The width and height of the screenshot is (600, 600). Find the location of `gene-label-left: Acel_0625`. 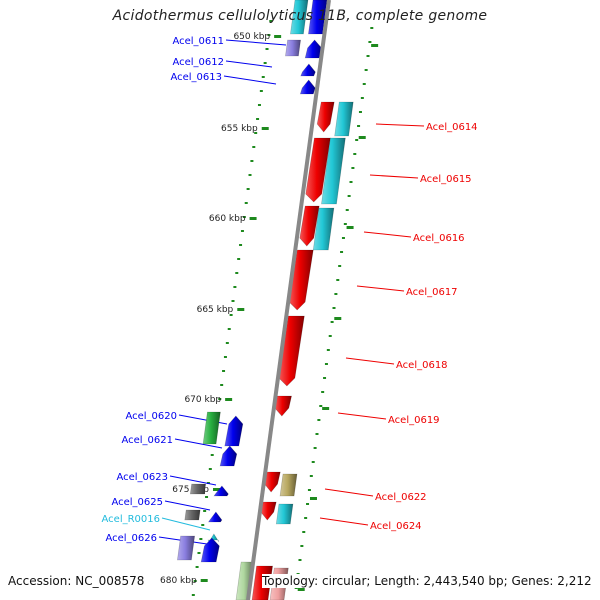

gene-label-left: Acel_0625 is located at coordinates (137, 502).